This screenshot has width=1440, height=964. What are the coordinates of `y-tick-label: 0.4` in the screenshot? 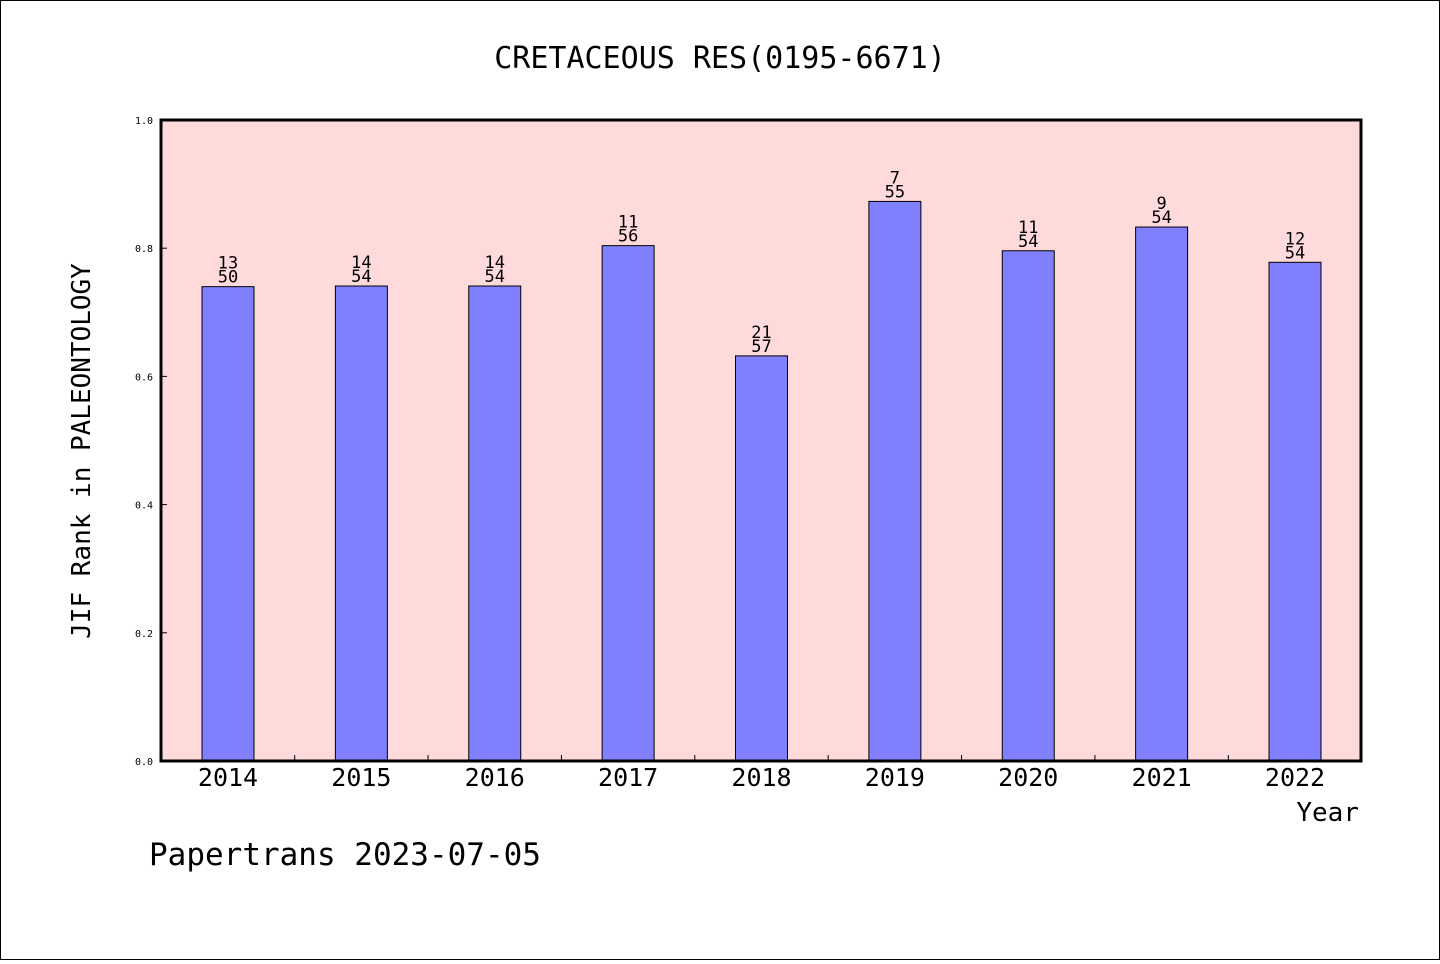 It's located at (144, 506).